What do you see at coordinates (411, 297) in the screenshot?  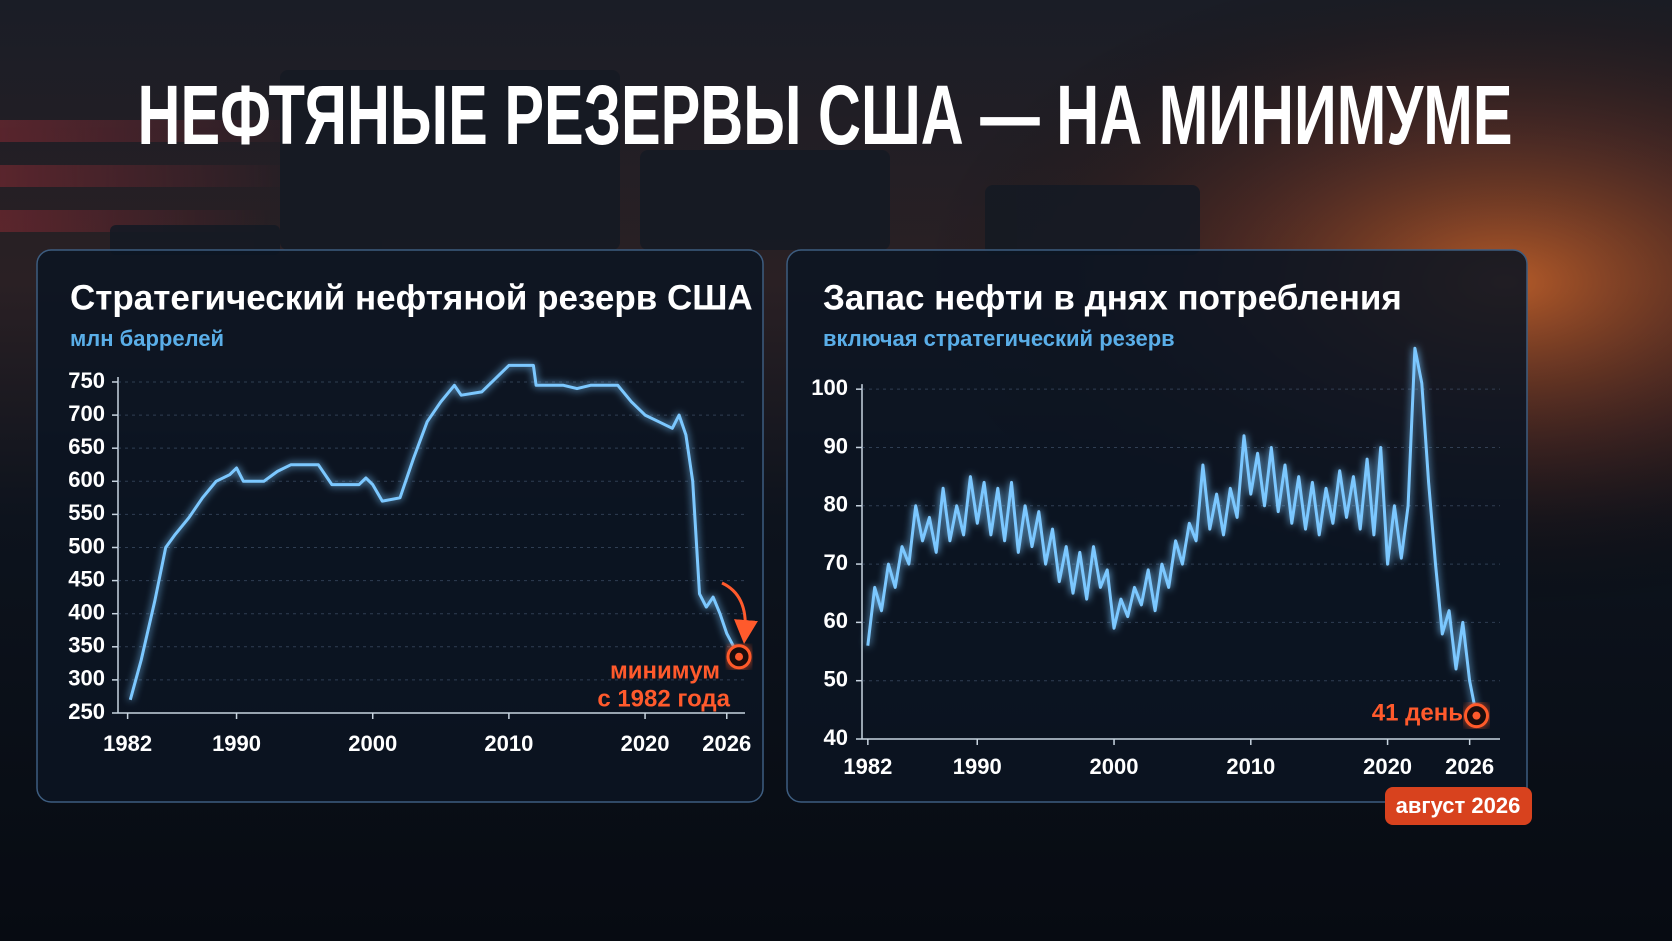 I see `chart-title: Стратегический нефтяной резерв США` at bounding box center [411, 297].